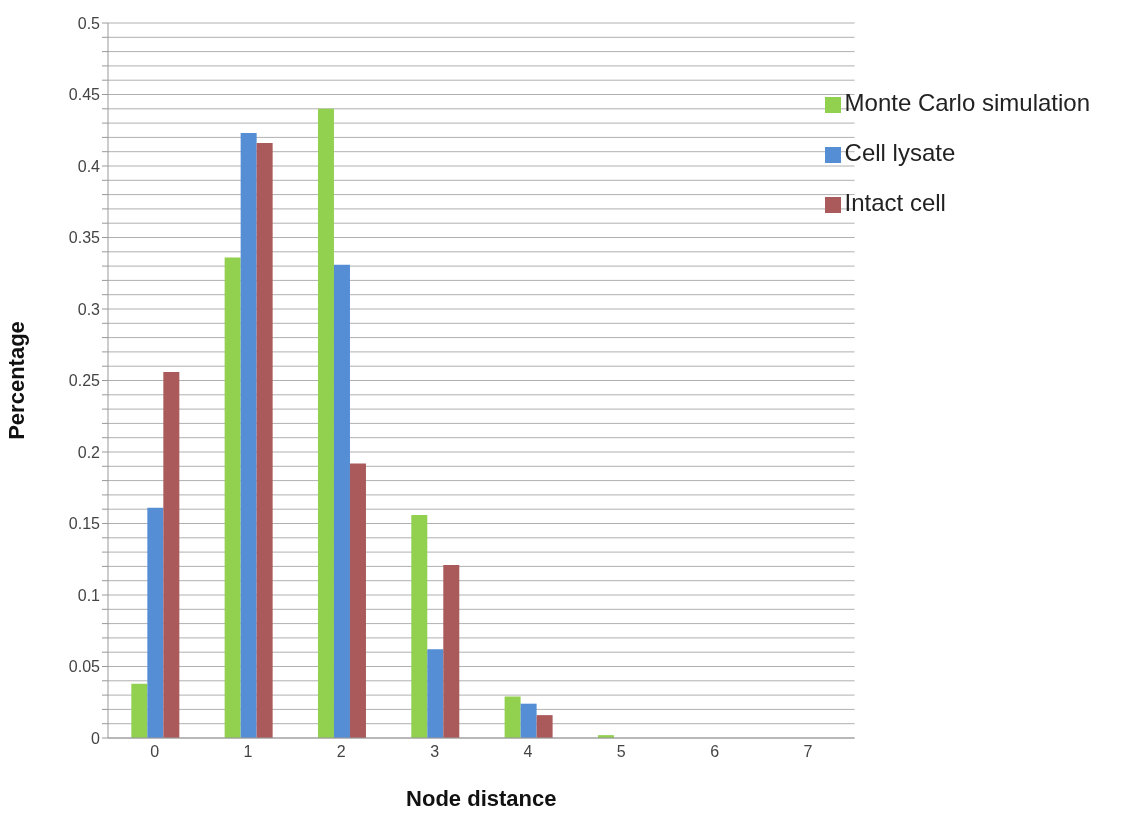 The width and height of the screenshot is (1148, 829). What do you see at coordinates (248, 752) in the screenshot?
I see `x-tick-label: 1` at bounding box center [248, 752].